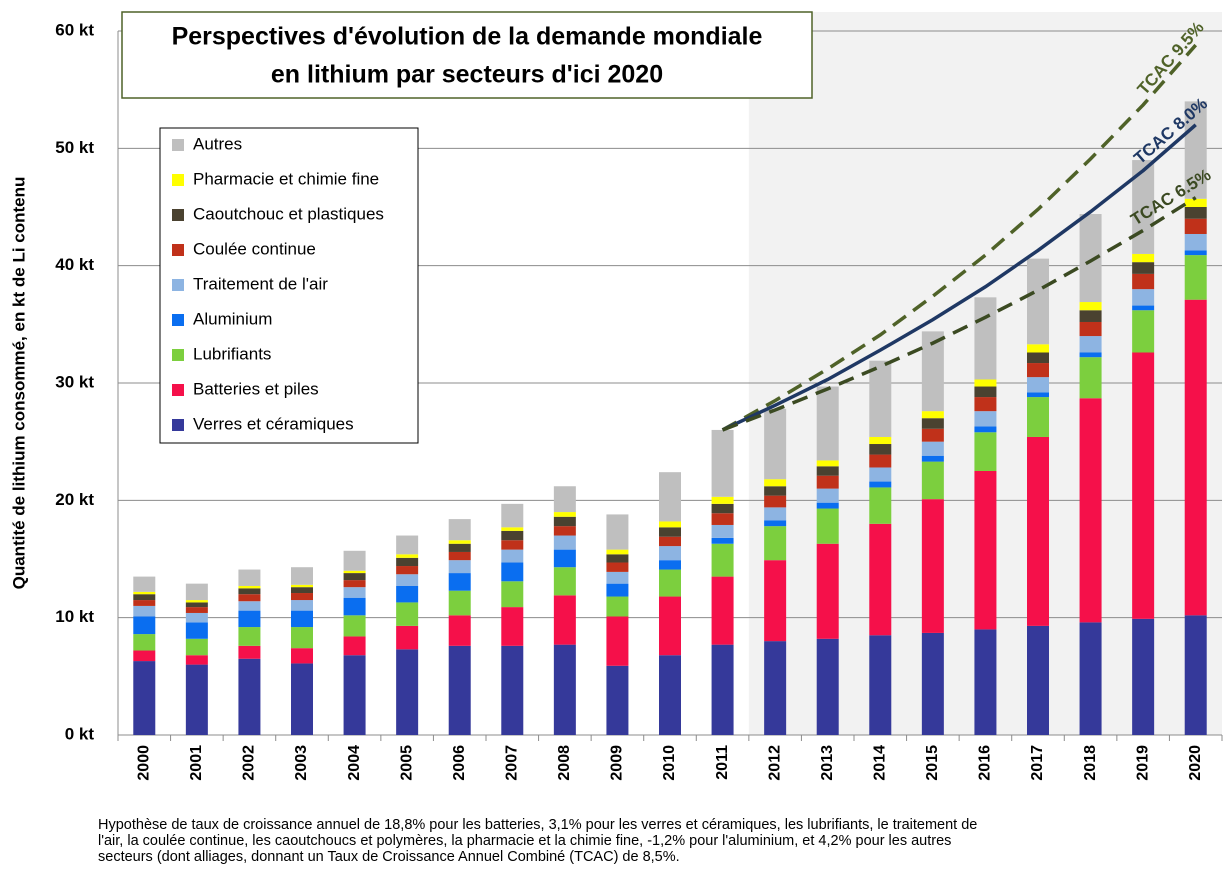 The width and height of the screenshot is (1230, 869). What do you see at coordinates (959, 277) in the screenshot?
I see `trend-line` at bounding box center [959, 277].